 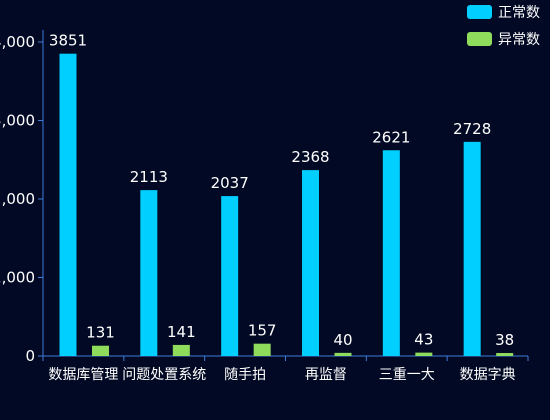 What do you see at coordinates (310, 157) in the screenshot?
I see `data-label: 2368` at bounding box center [310, 157].